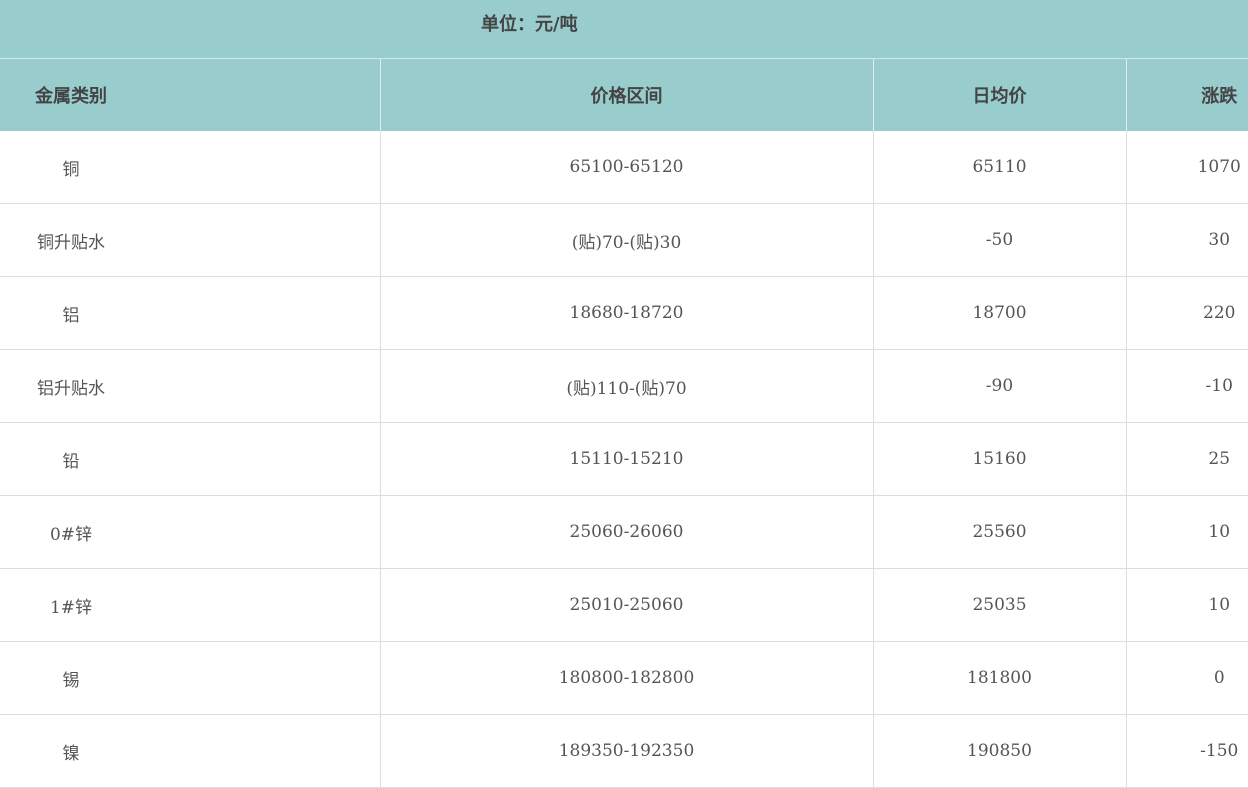 The height and width of the screenshot is (788, 1248). I want to click on cell-daily-average: 190850, so click(1000, 751).